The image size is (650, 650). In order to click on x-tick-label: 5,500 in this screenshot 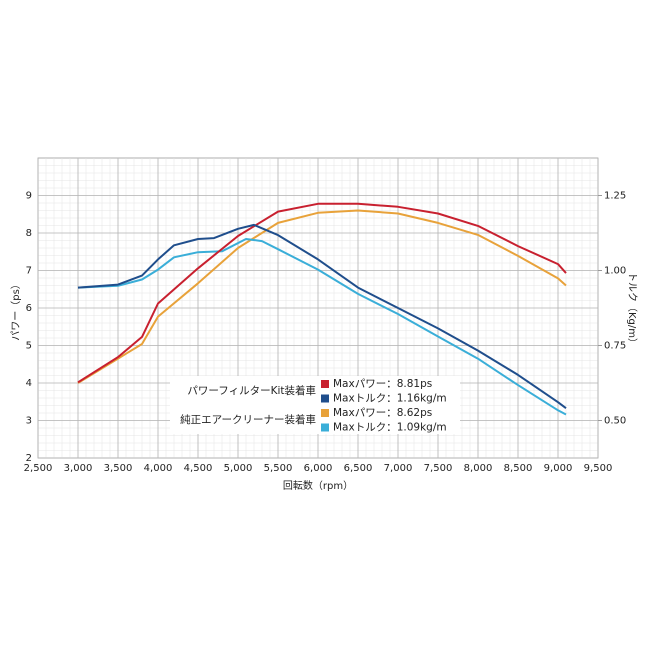, I will do `click(278, 468)`.